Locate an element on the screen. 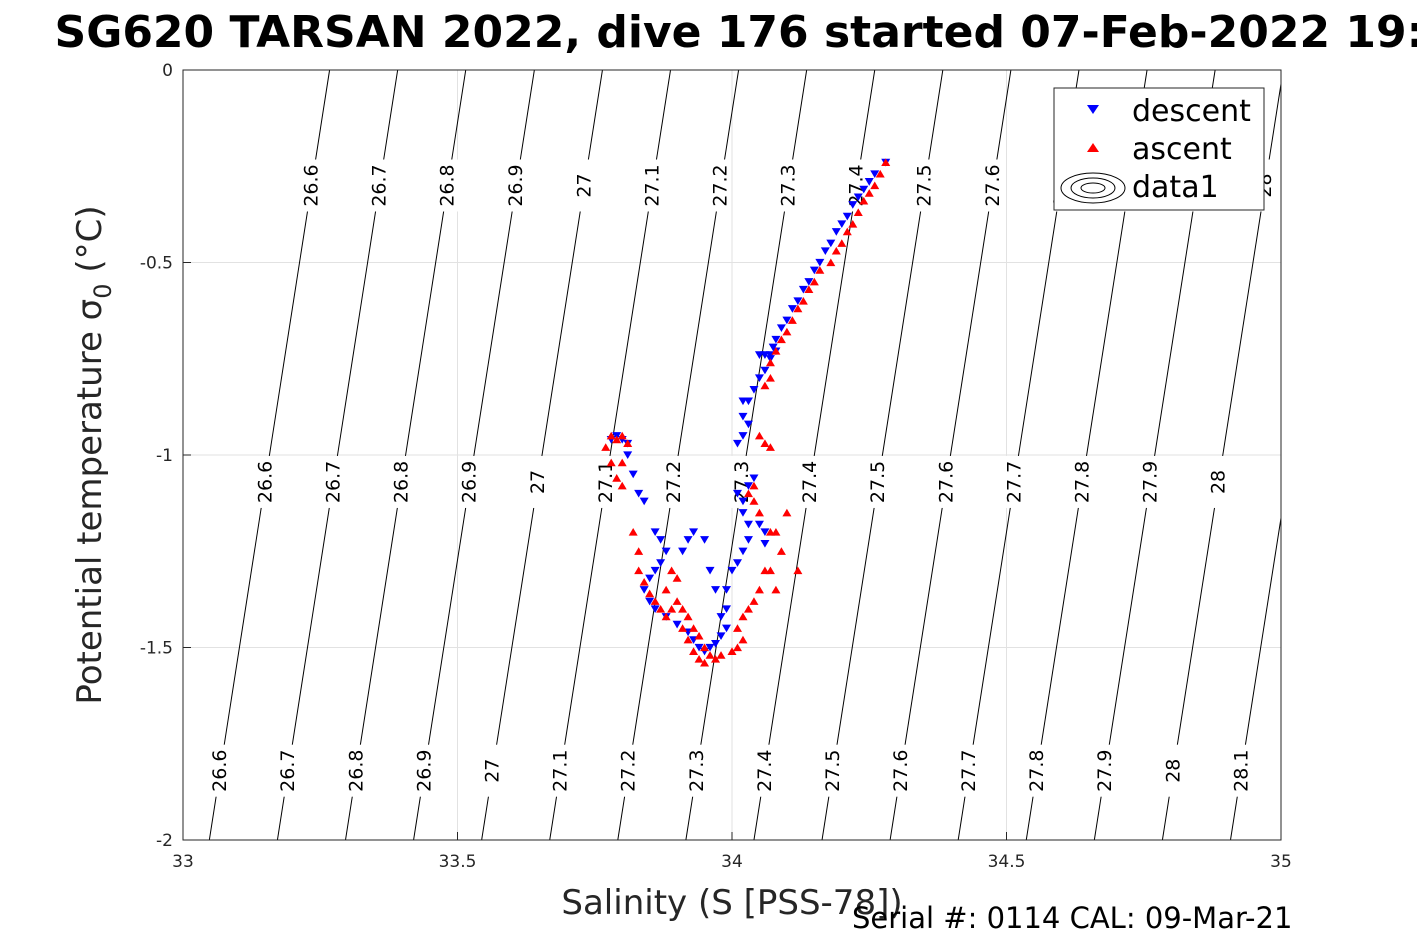  contour-label: 27.7 is located at coordinates (969, 771).